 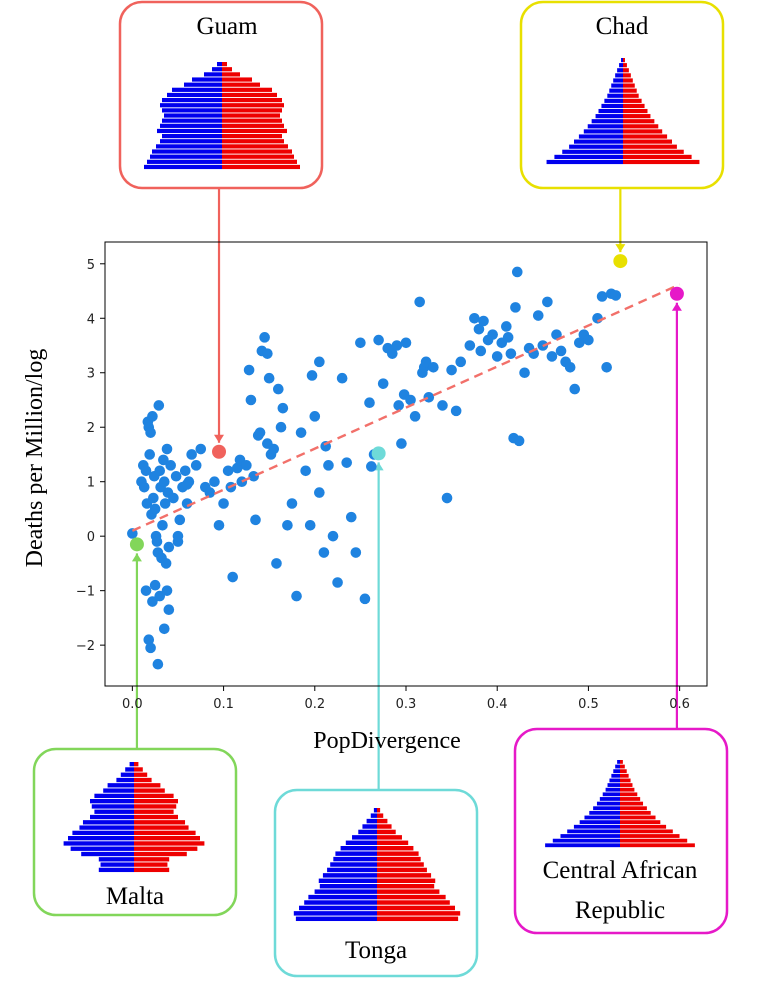 I want to click on y-tick-label: 3, so click(x=91, y=374).